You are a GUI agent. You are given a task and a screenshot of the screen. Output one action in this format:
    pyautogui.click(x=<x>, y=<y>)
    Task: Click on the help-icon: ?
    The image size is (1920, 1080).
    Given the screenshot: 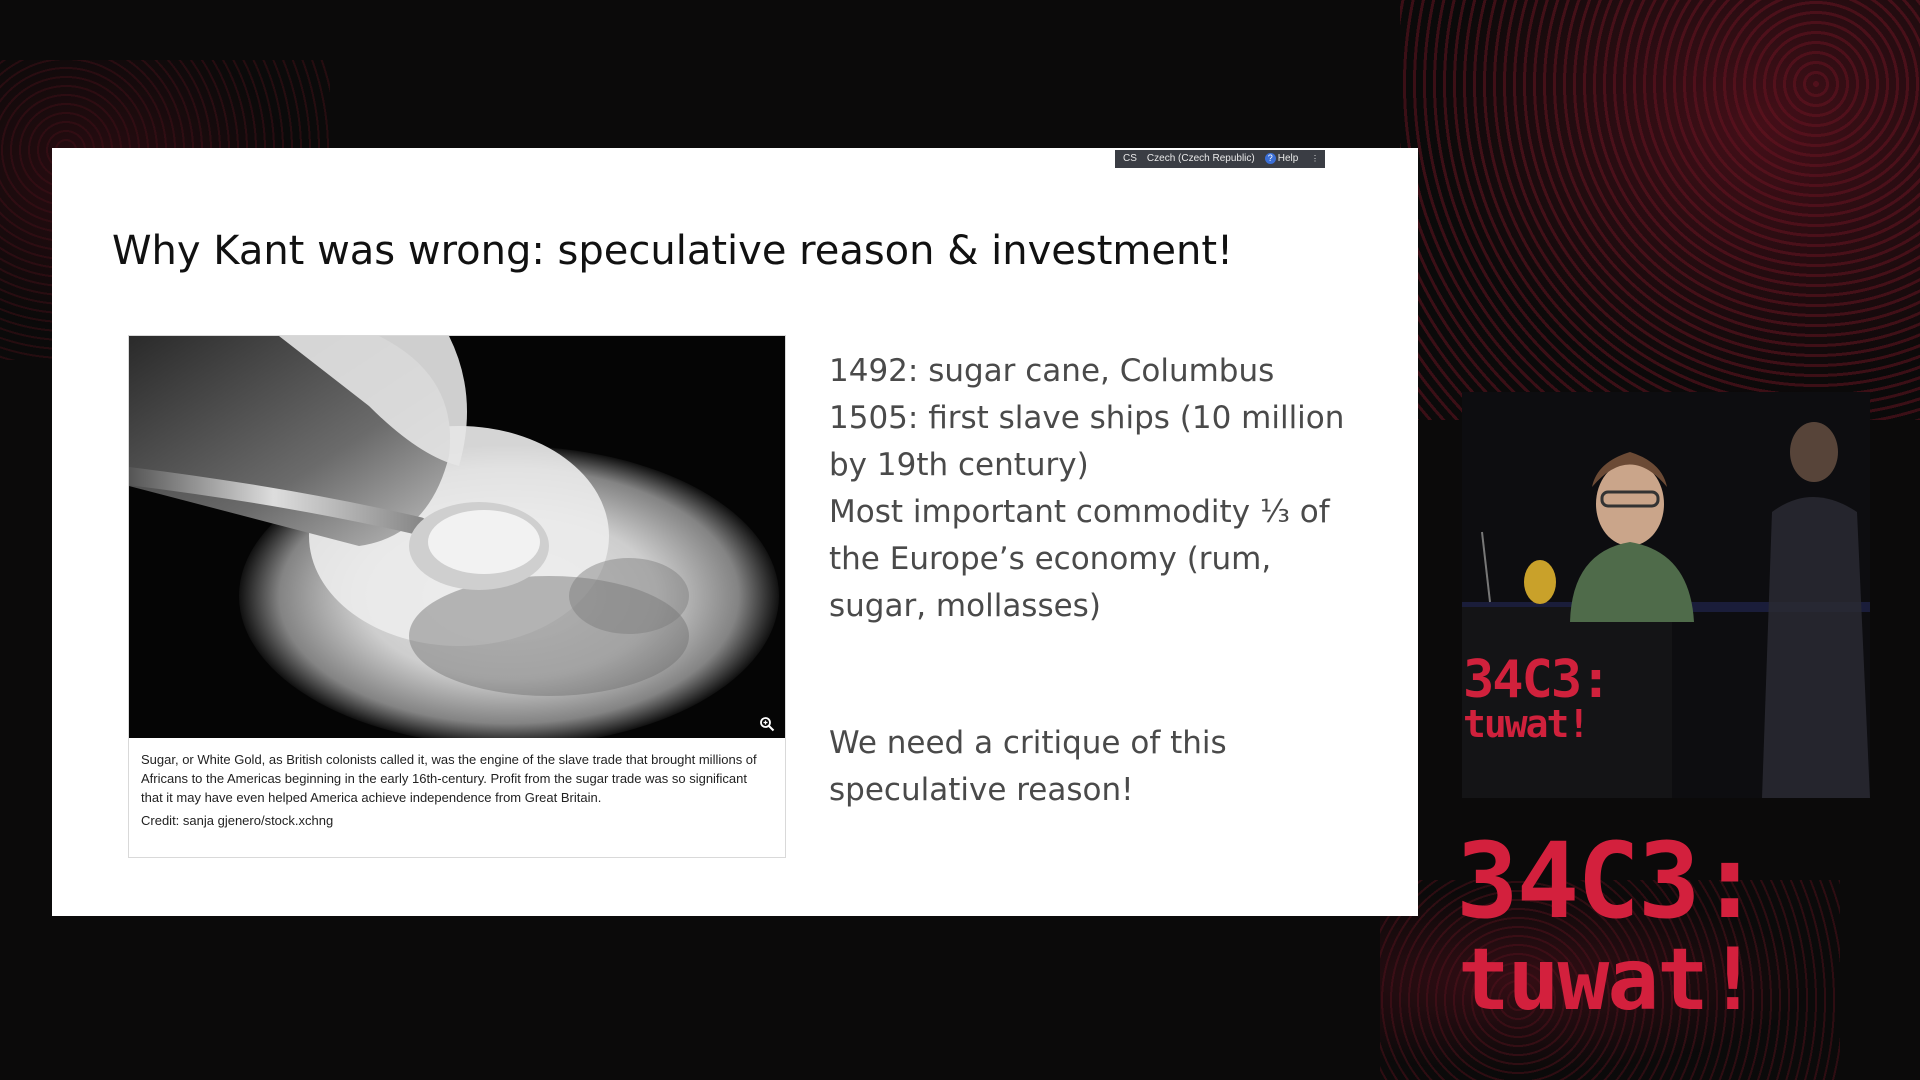 What is the action you would take?
    pyautogui.click(x=1270, y=158)
    